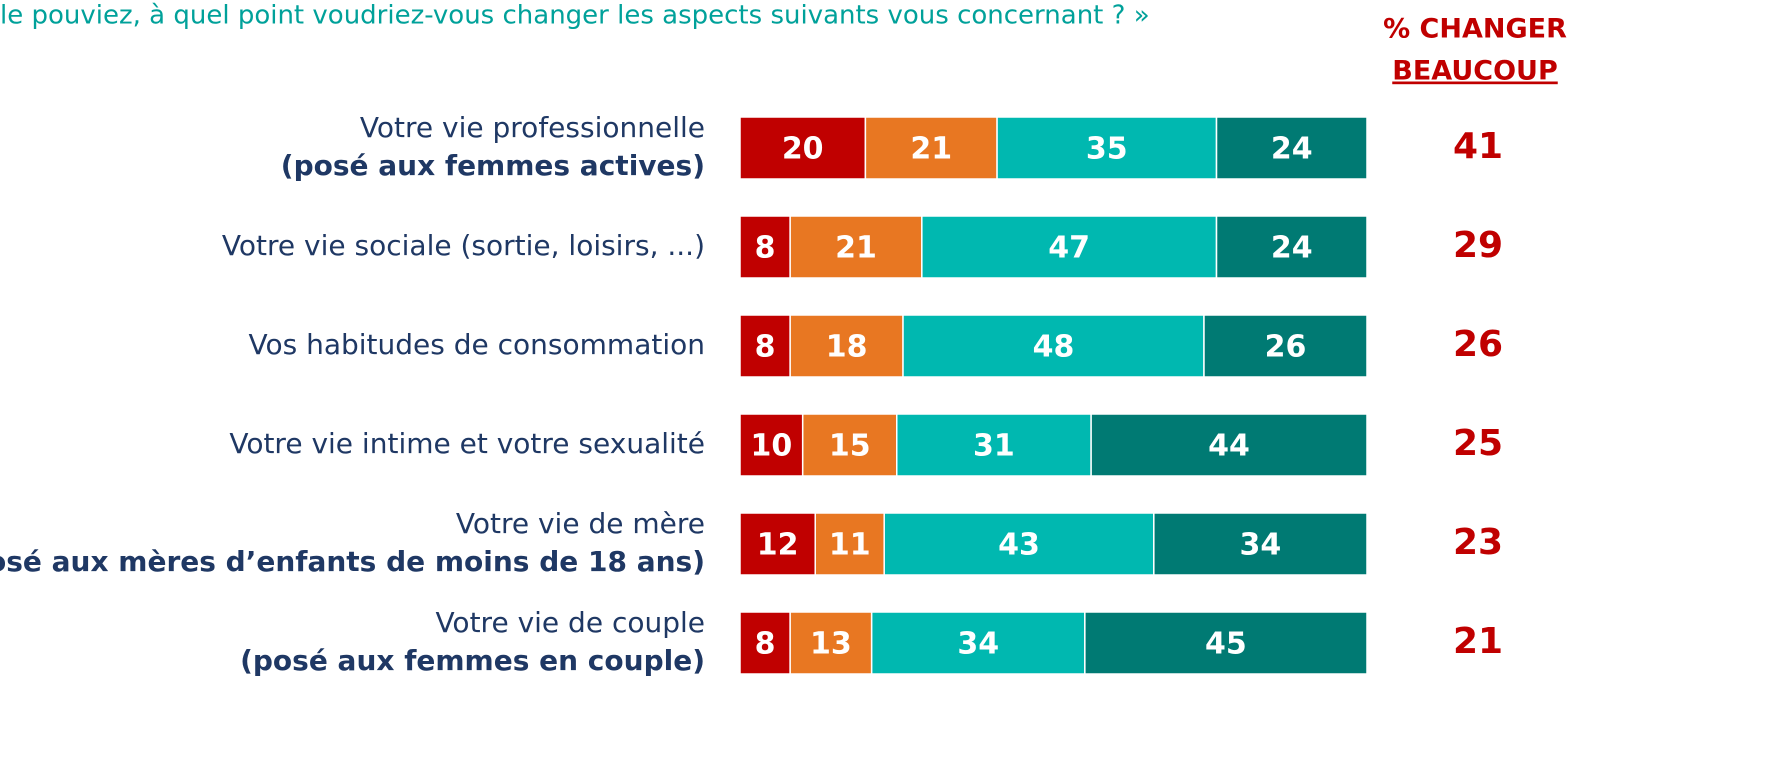 The image size is (1783, 769). What do you see at coordinates (493, 165) in the screenshot?
I see `category-label: (posé aux femmes actives)` at bounding box center [493, 165].